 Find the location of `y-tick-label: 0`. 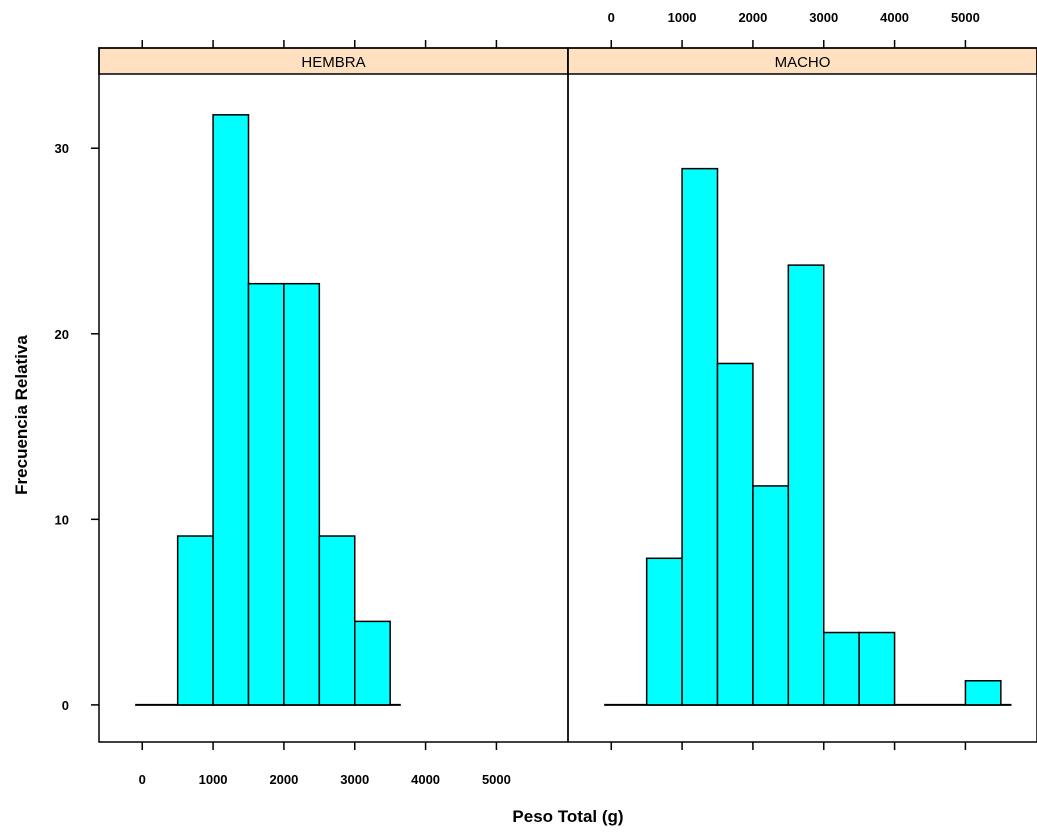

y-tick-label: 0 is located at coordinates (65, 705).